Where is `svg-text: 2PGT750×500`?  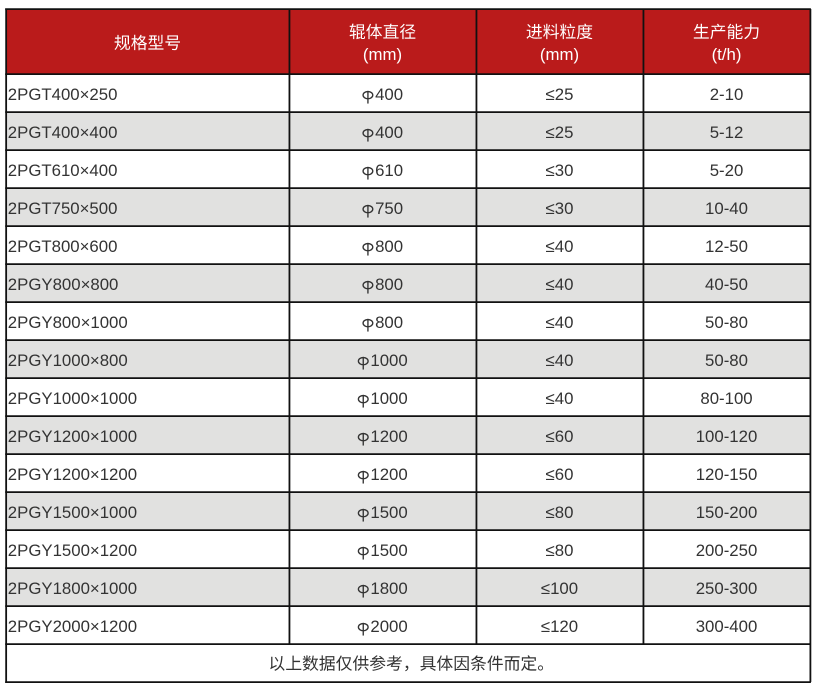 svg-text: 2PGT750×500 is located at coordinates (63, 208).